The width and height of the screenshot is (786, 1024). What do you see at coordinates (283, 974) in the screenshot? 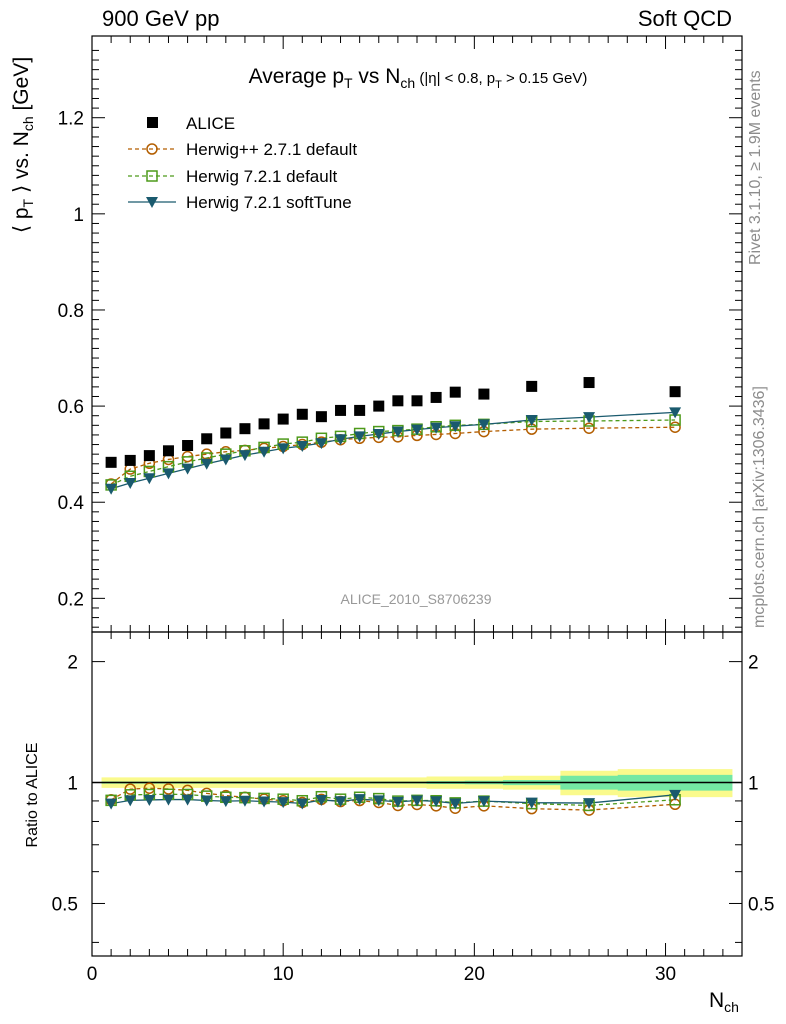
I see `x-tick-label: 10` at bounding box center [283, 974].